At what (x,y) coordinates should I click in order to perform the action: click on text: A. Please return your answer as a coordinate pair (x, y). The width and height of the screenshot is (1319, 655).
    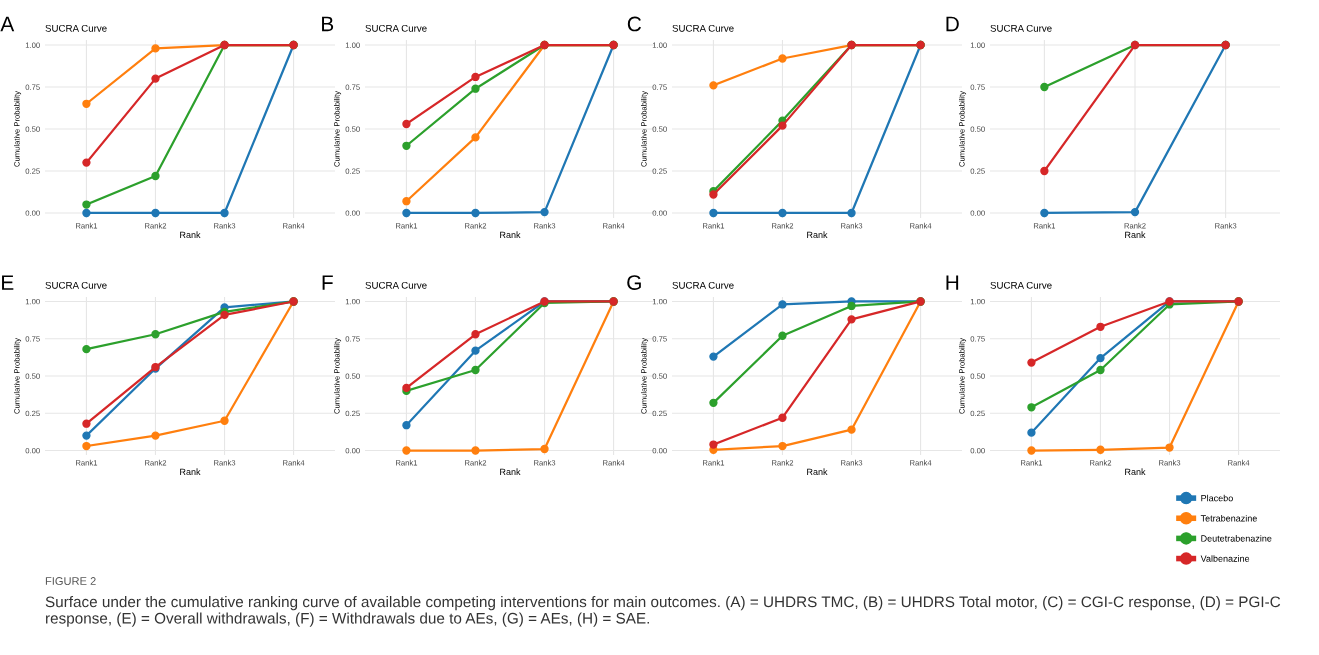
    Looking at the image, I should click on (7, 24).